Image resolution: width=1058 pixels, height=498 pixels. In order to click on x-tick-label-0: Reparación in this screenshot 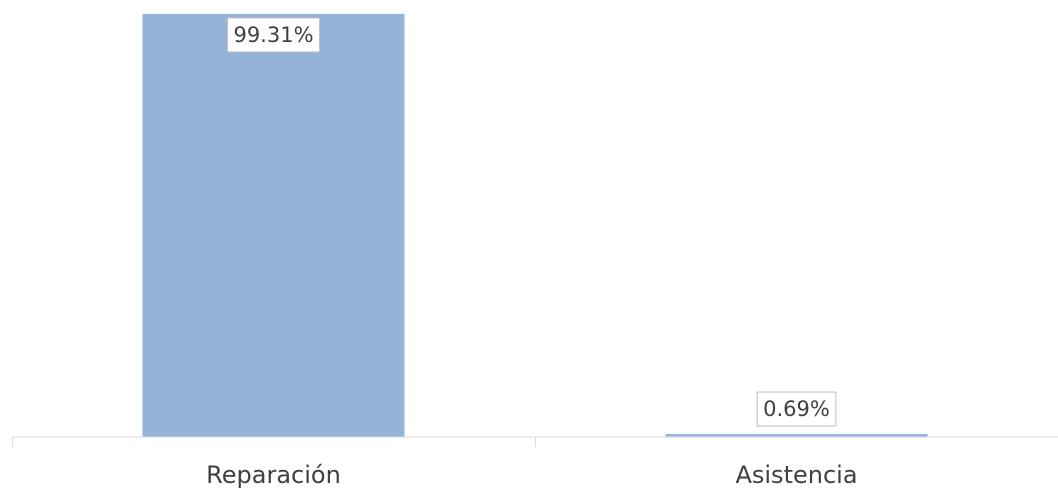, I will do `click(273, 475)`.